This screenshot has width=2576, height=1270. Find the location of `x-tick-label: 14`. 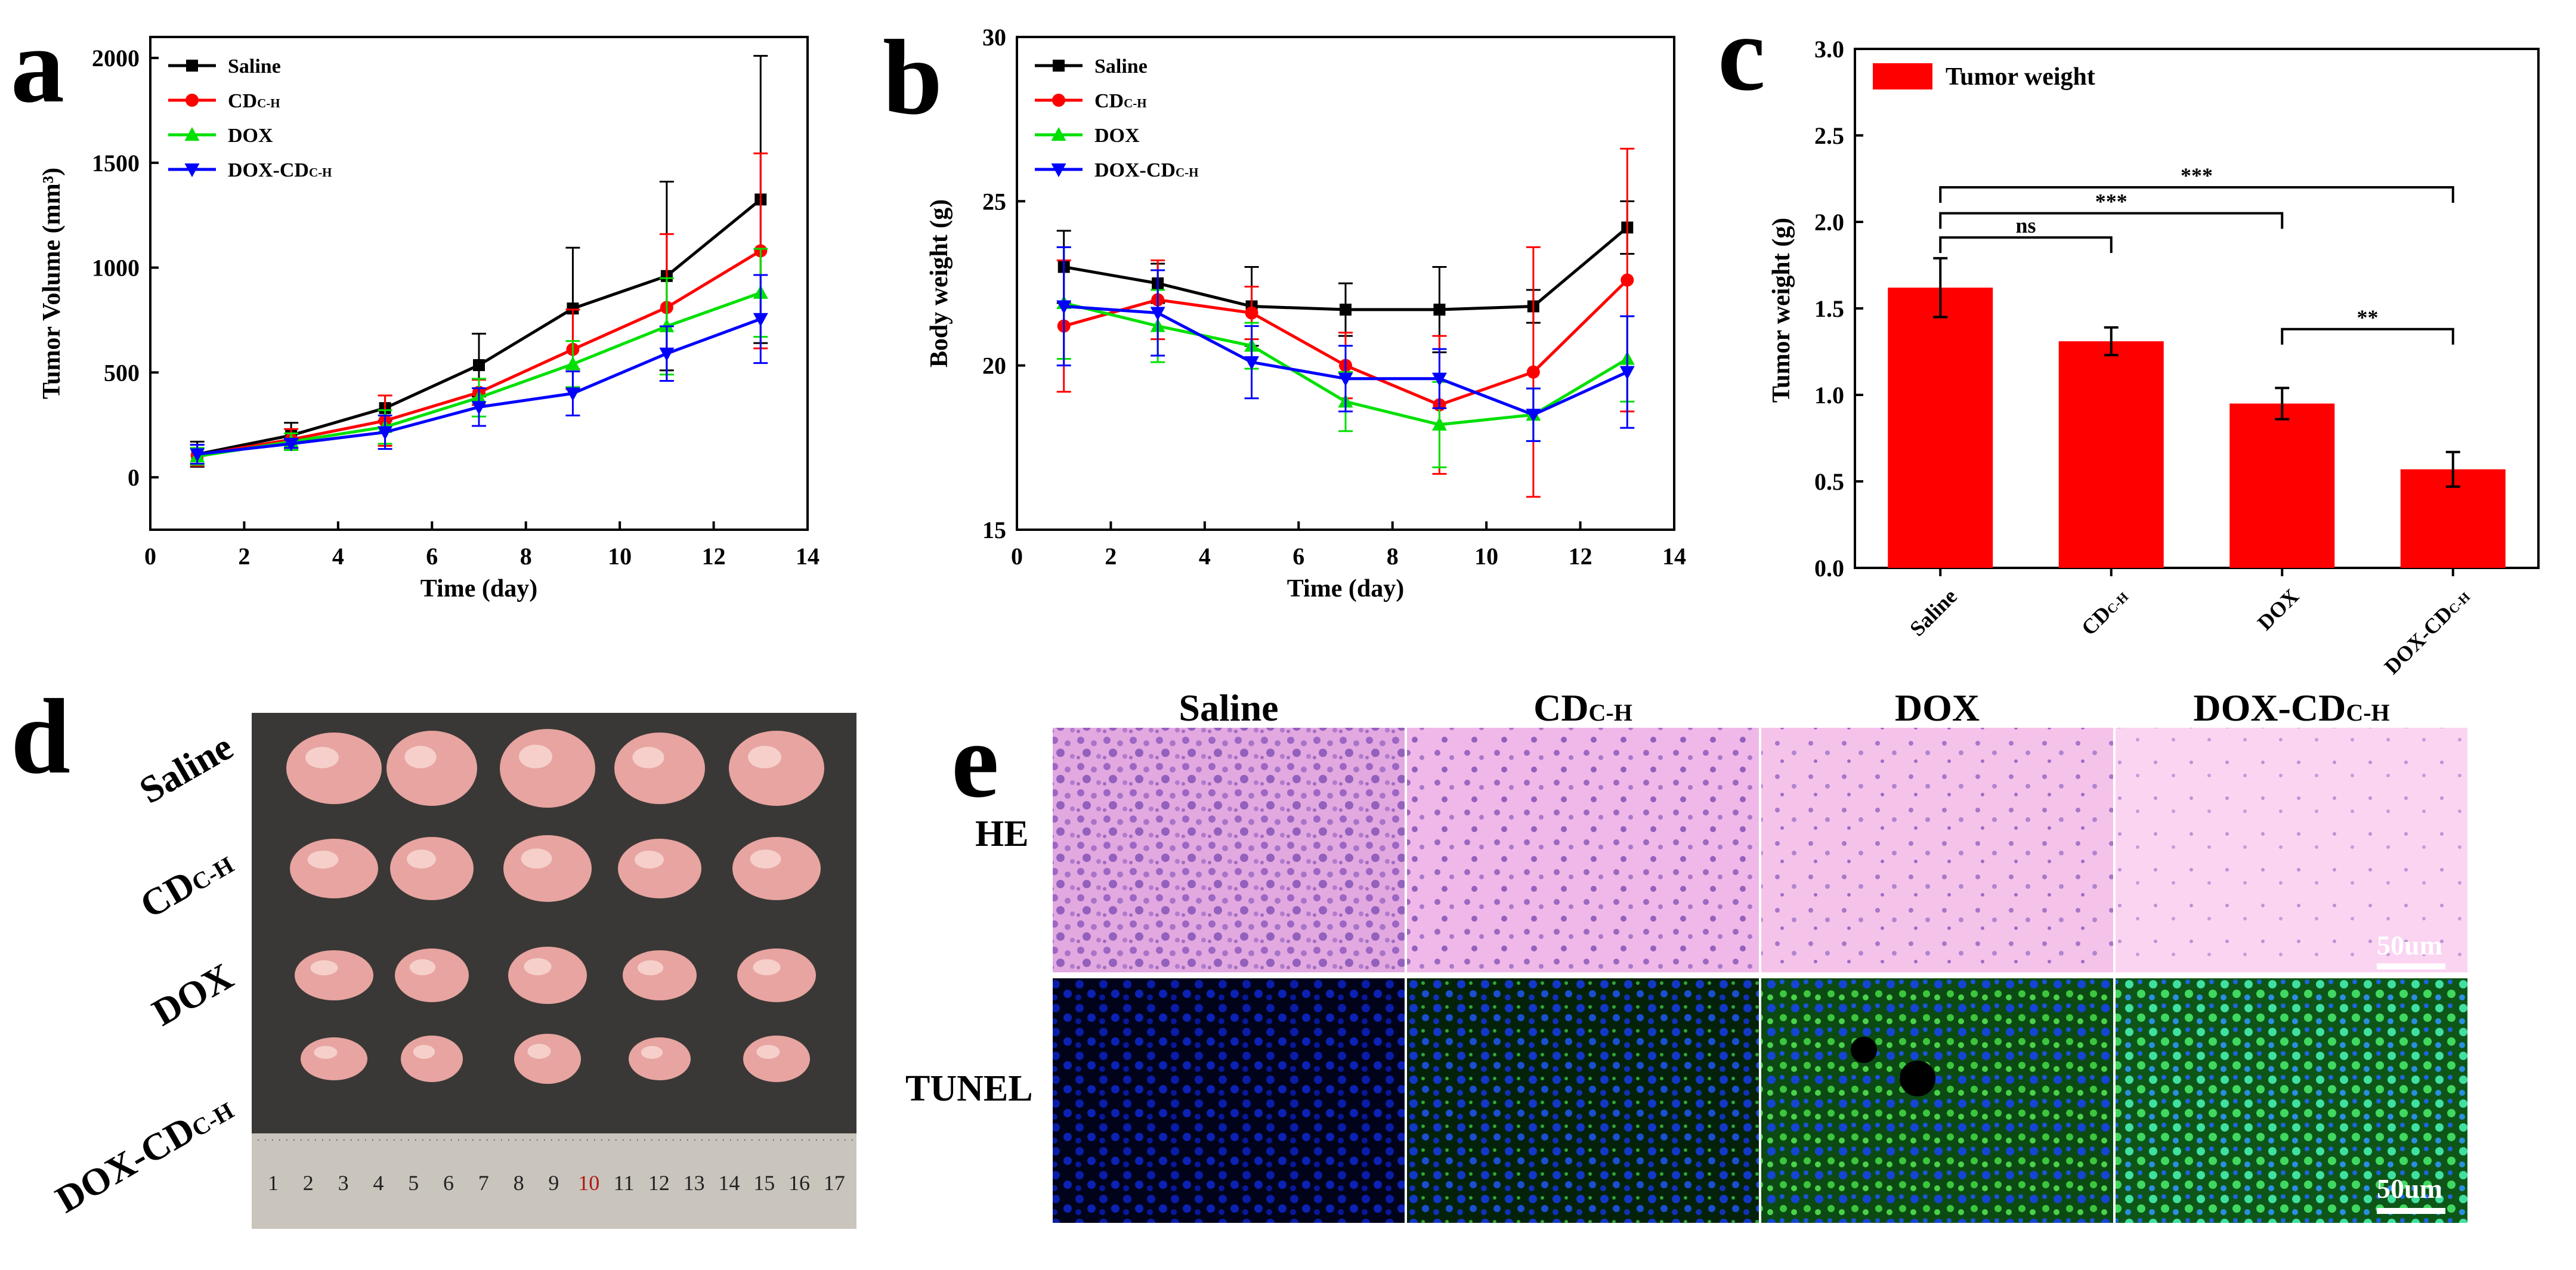

x-tick-label: 14 is located at coordinates (808, 556).